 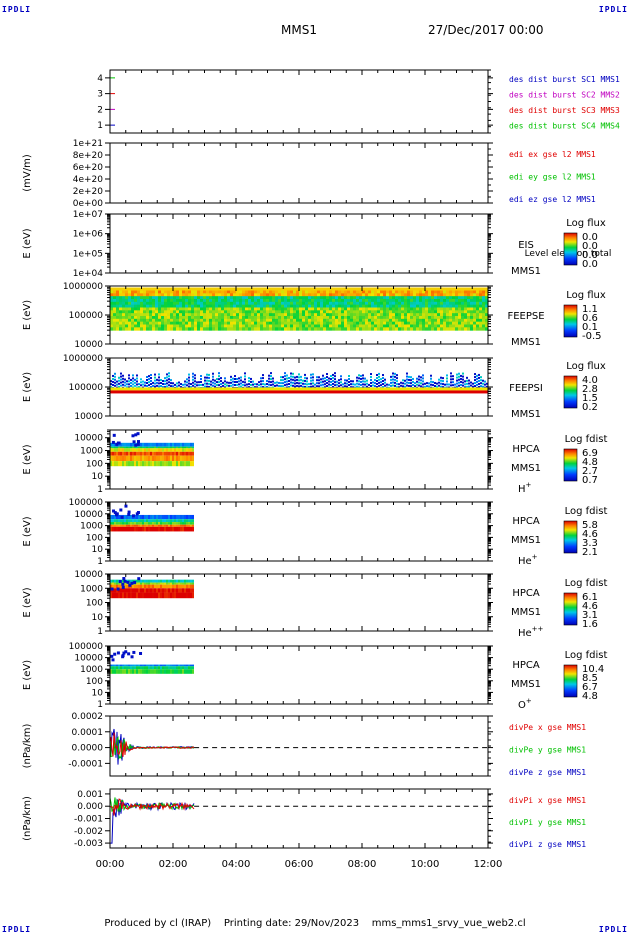 What do you see at coordinates (236, 864) in the screenshot?
I see `xtick-label-2: 04:00` at bounding box center [236, 864].